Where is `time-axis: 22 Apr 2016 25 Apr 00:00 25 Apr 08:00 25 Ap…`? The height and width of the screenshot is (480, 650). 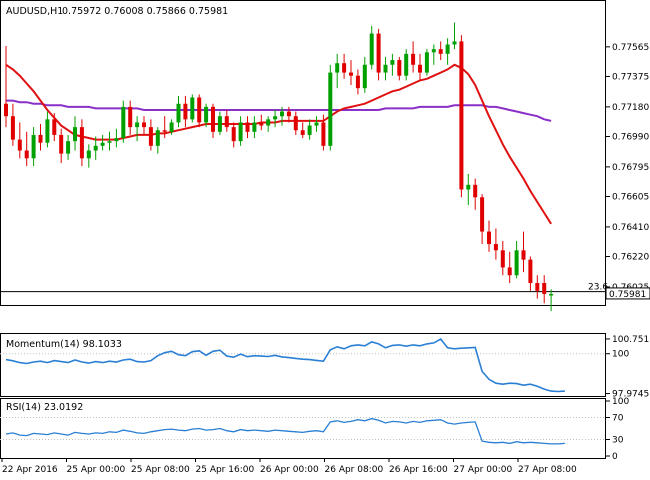
time-axis: 22 Apr 2016 25 Apr 00:00 25 Apr 08:00 25 Ap… is located at coordinates (289, 466).